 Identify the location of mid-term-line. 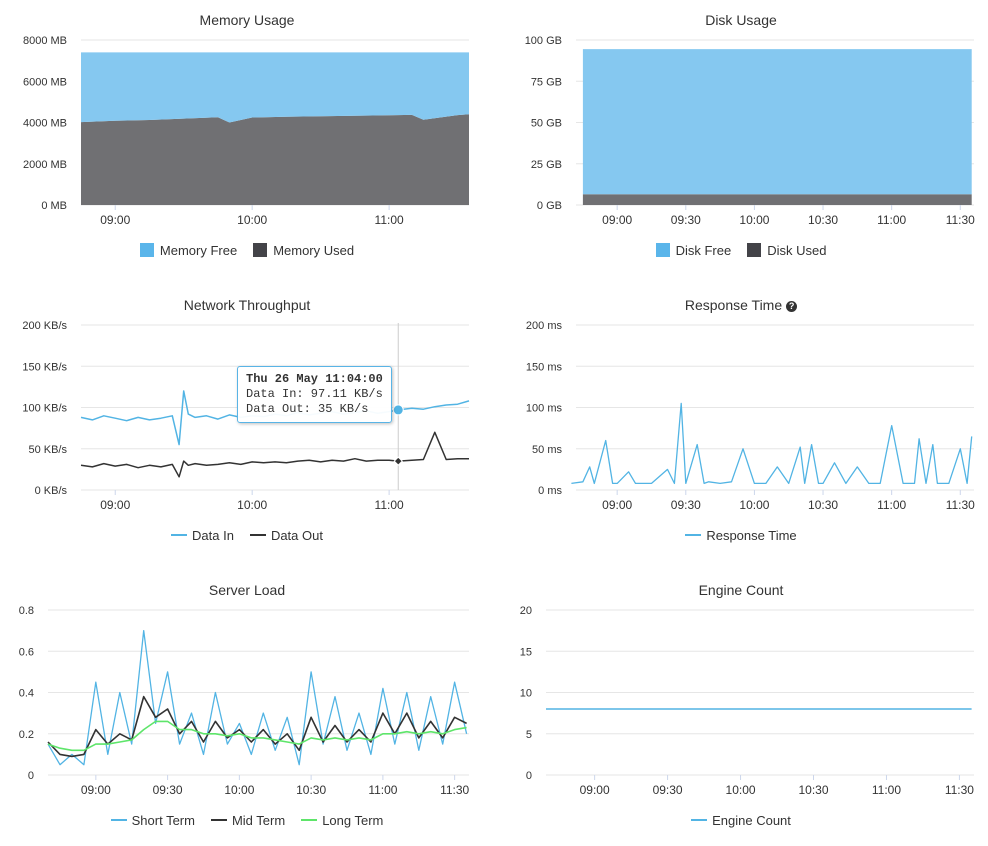
(257, 726).